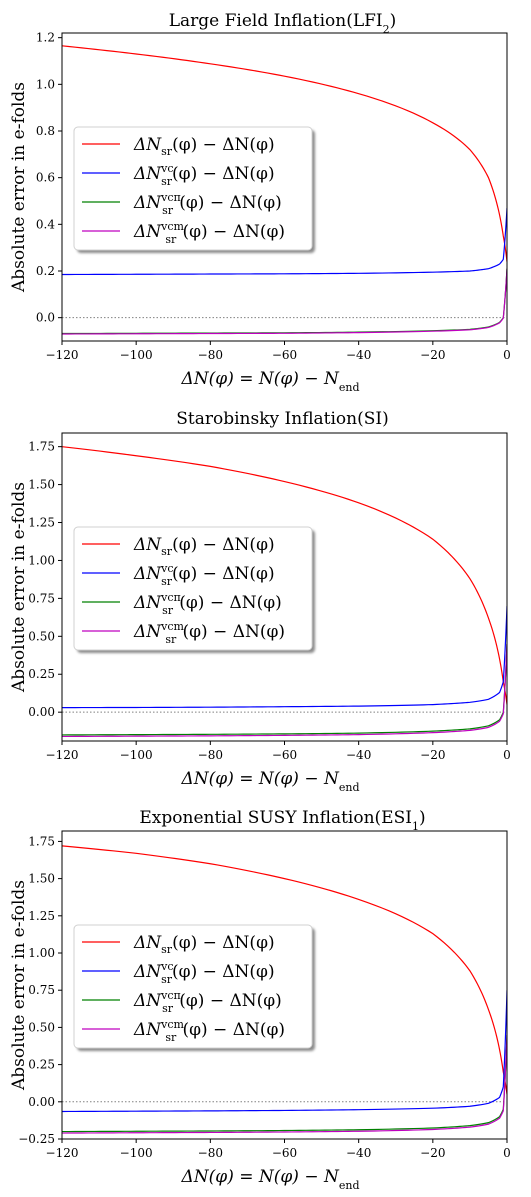  Describe the element at coordinates (45, 224) in the screenshot. I see `y-tick-label: 0.4` at that location.